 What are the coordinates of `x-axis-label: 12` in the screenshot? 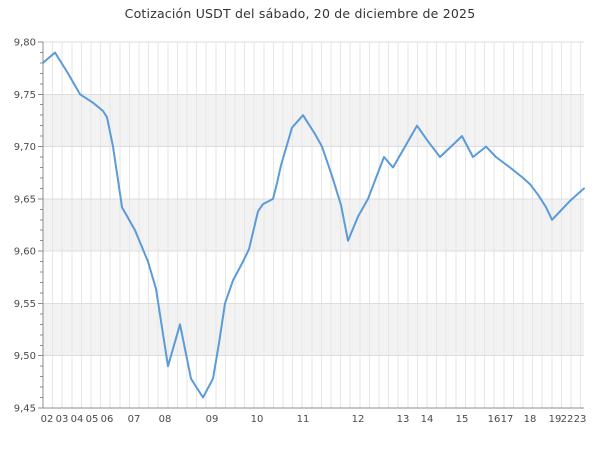 It's located at (358, 419).